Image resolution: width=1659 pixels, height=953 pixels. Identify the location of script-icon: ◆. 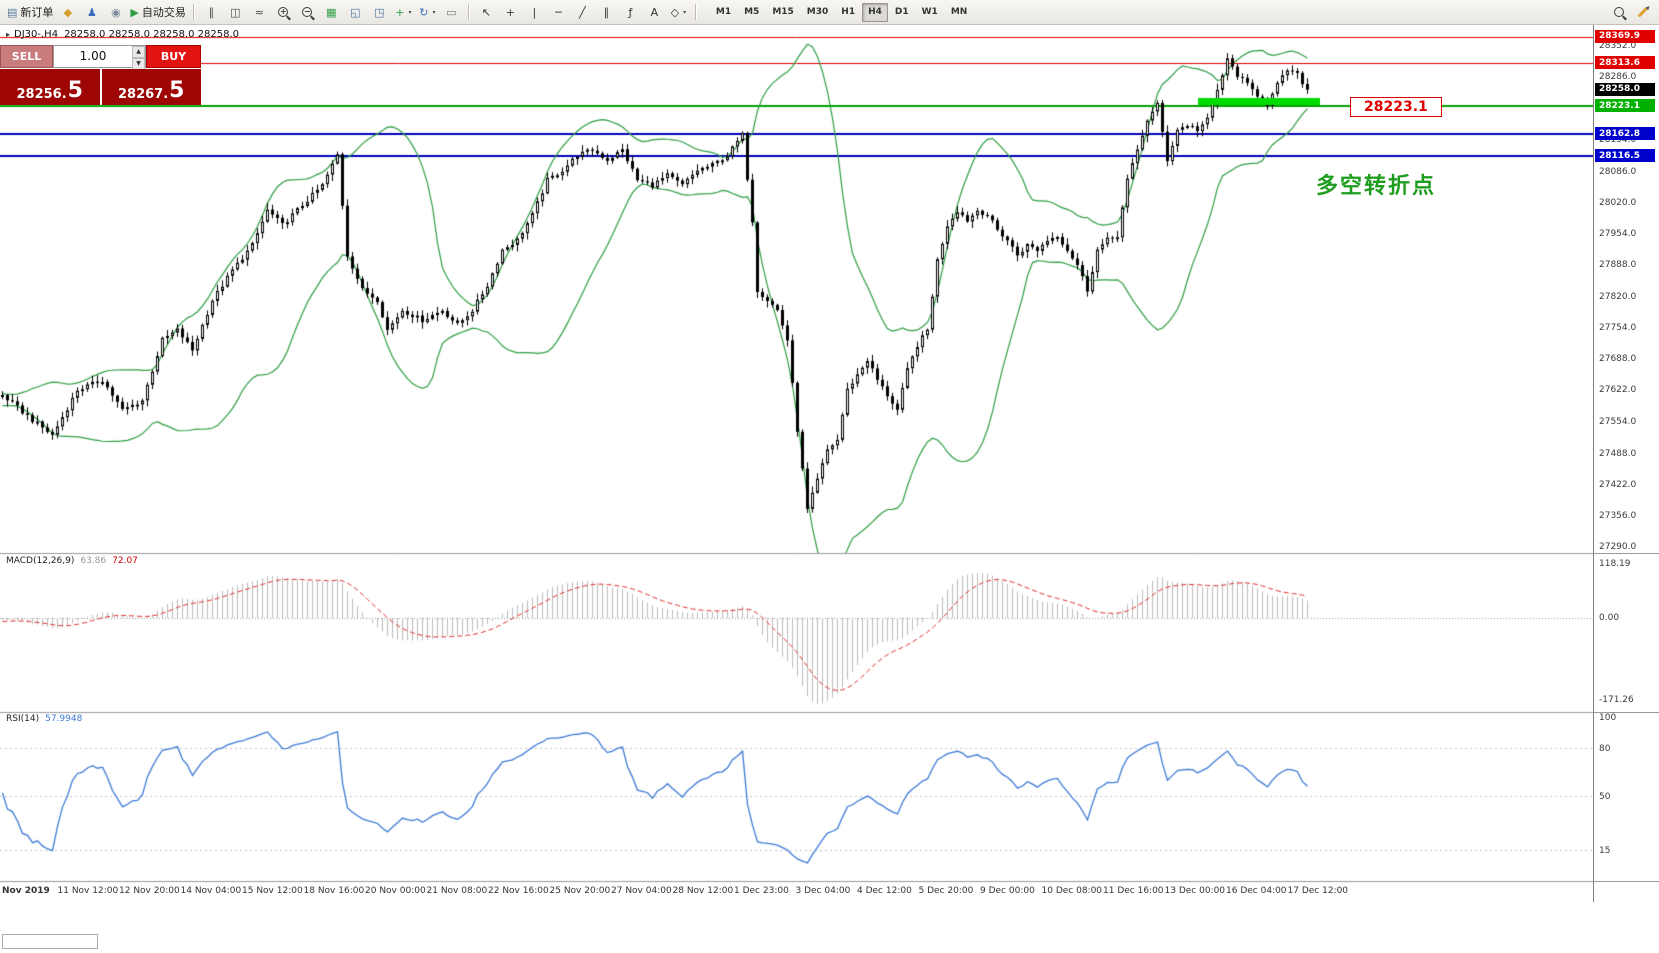
(67, 12).